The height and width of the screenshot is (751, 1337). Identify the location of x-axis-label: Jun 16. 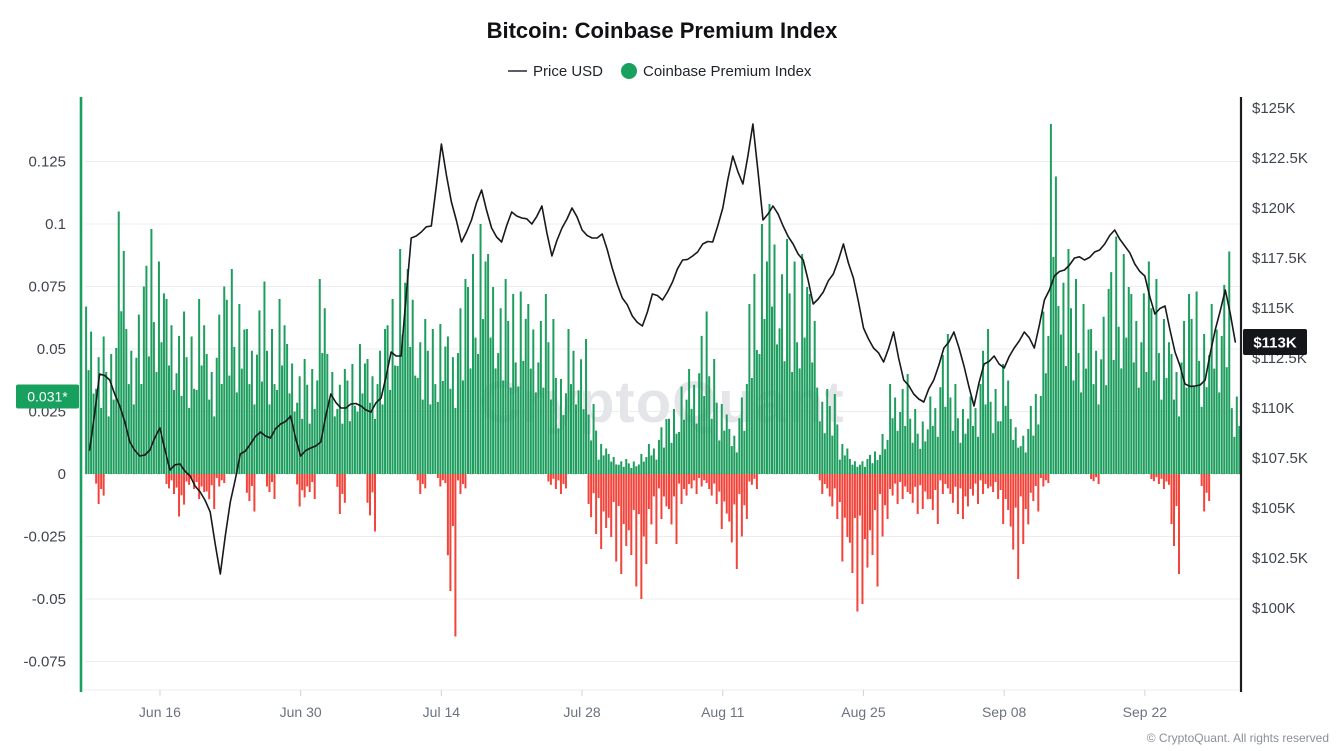
(160, 712).